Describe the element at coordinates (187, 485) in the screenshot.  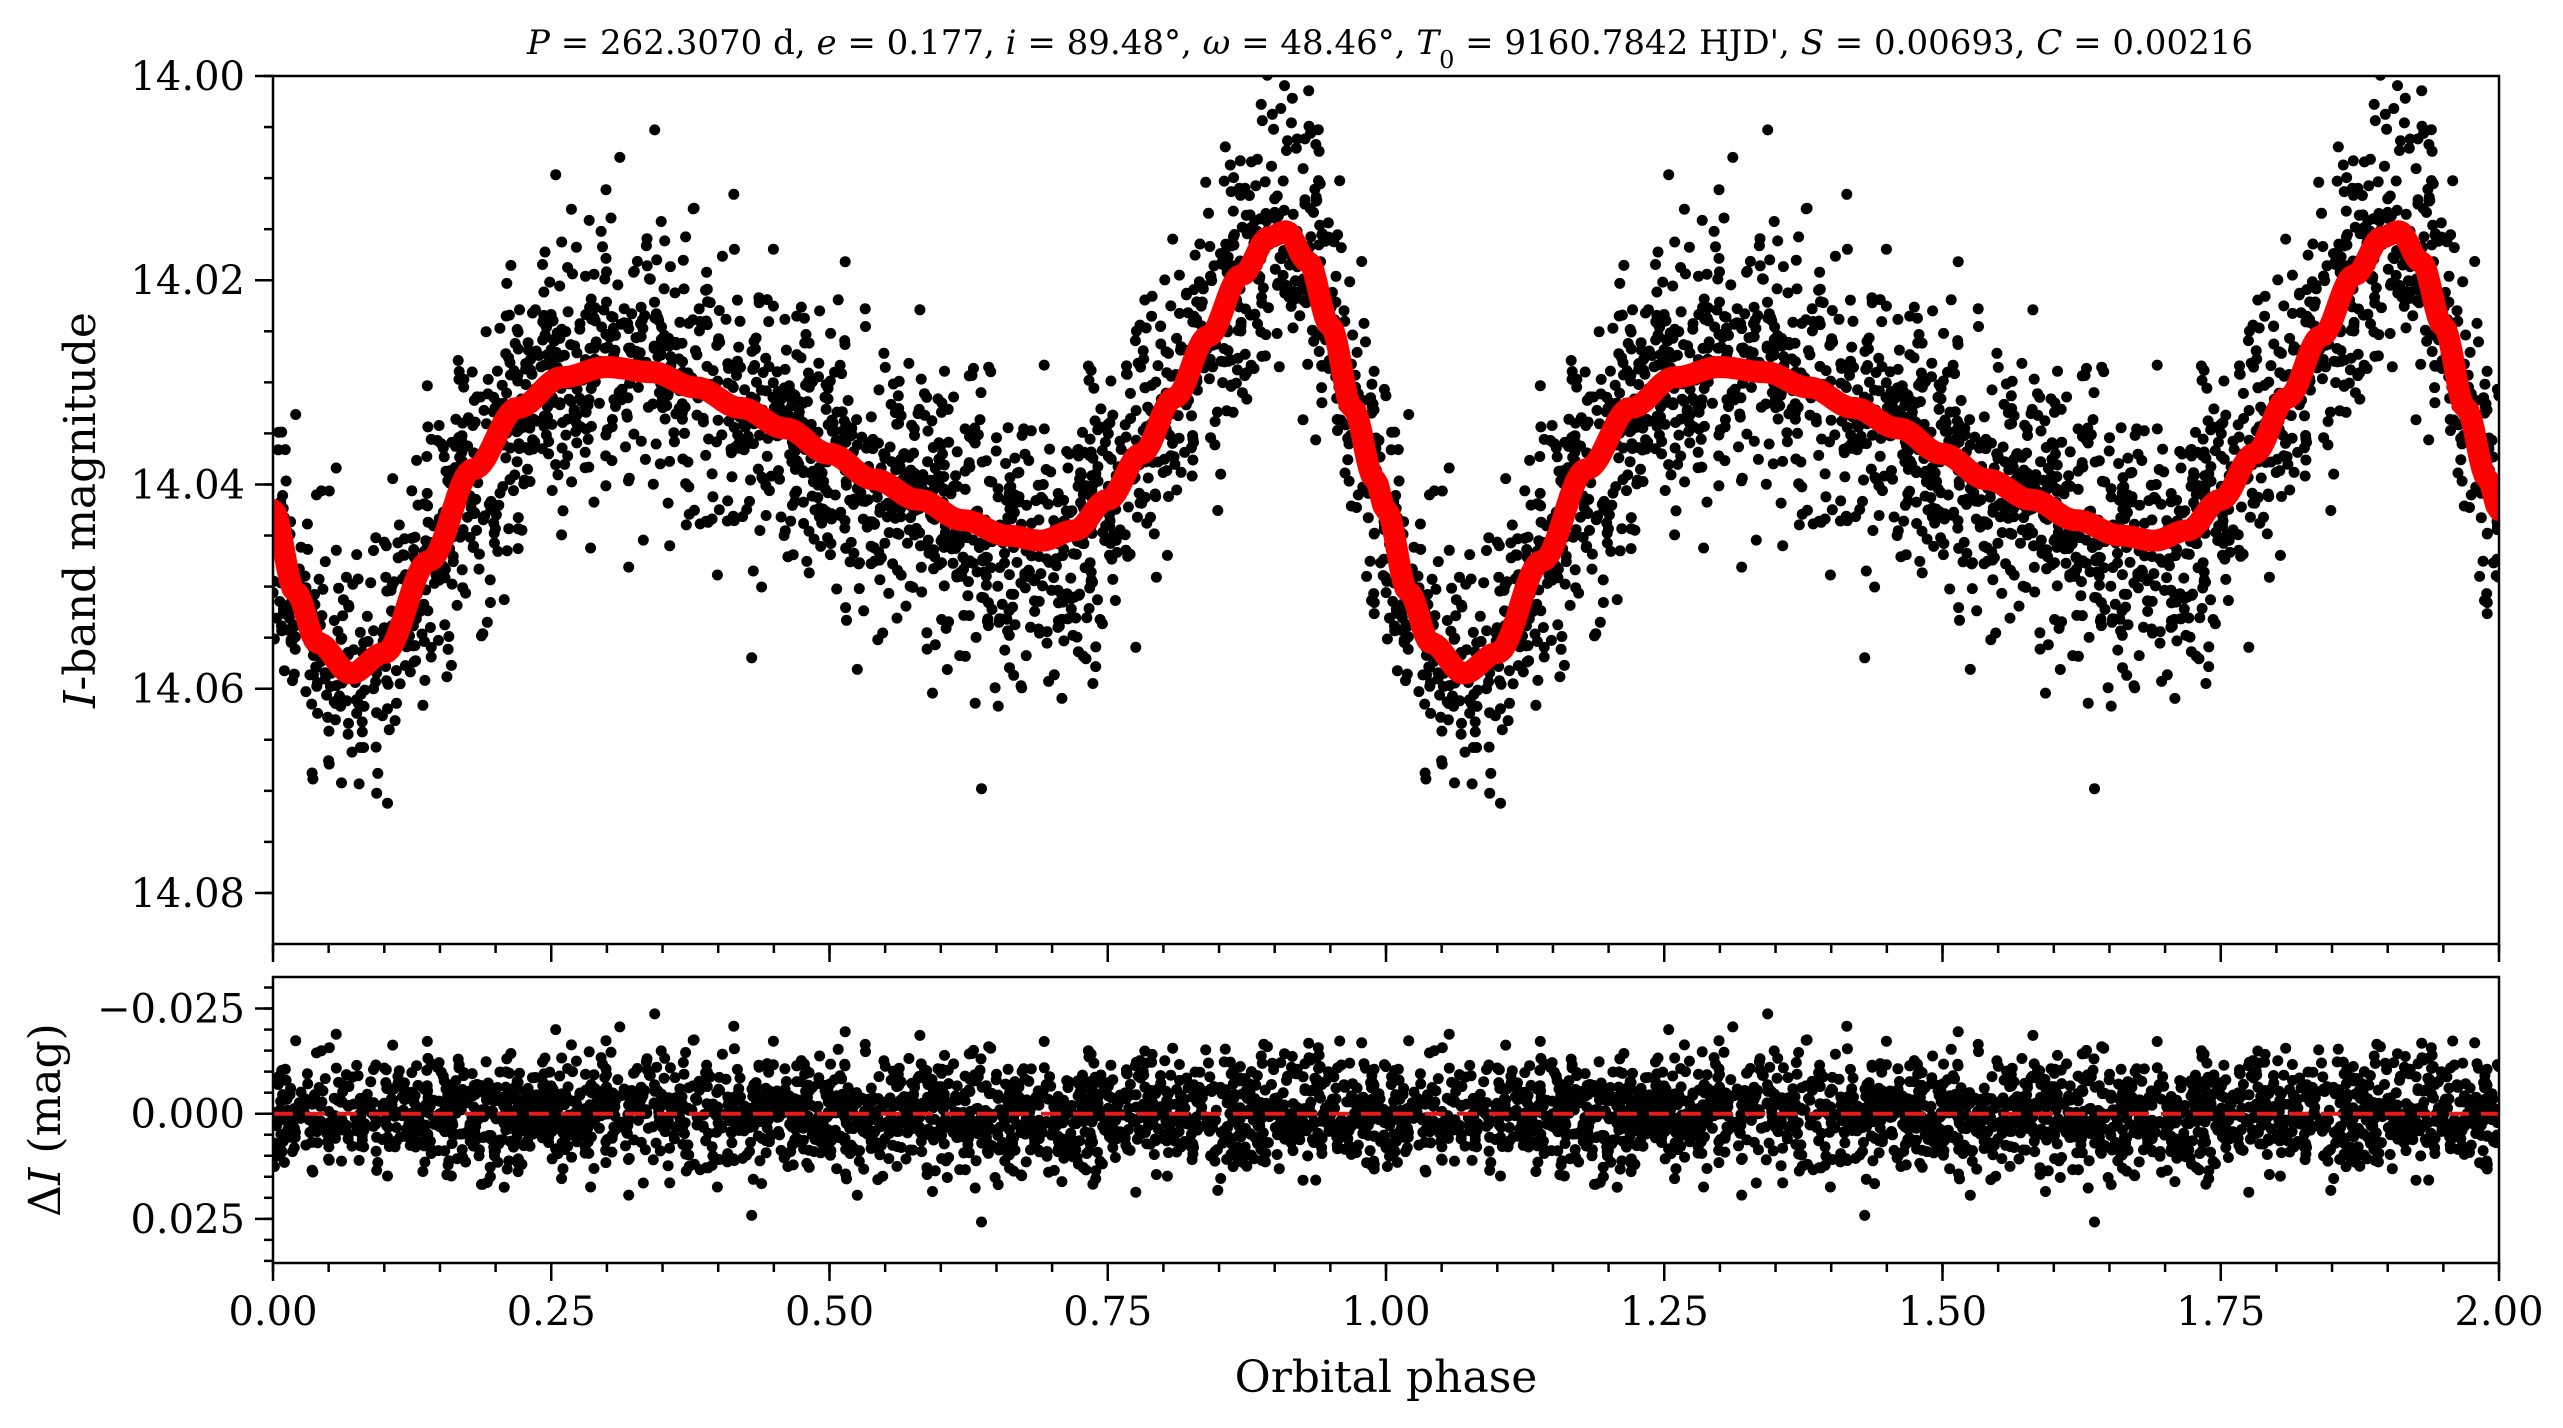
I see `y-tick-label: 14.04` at that location.